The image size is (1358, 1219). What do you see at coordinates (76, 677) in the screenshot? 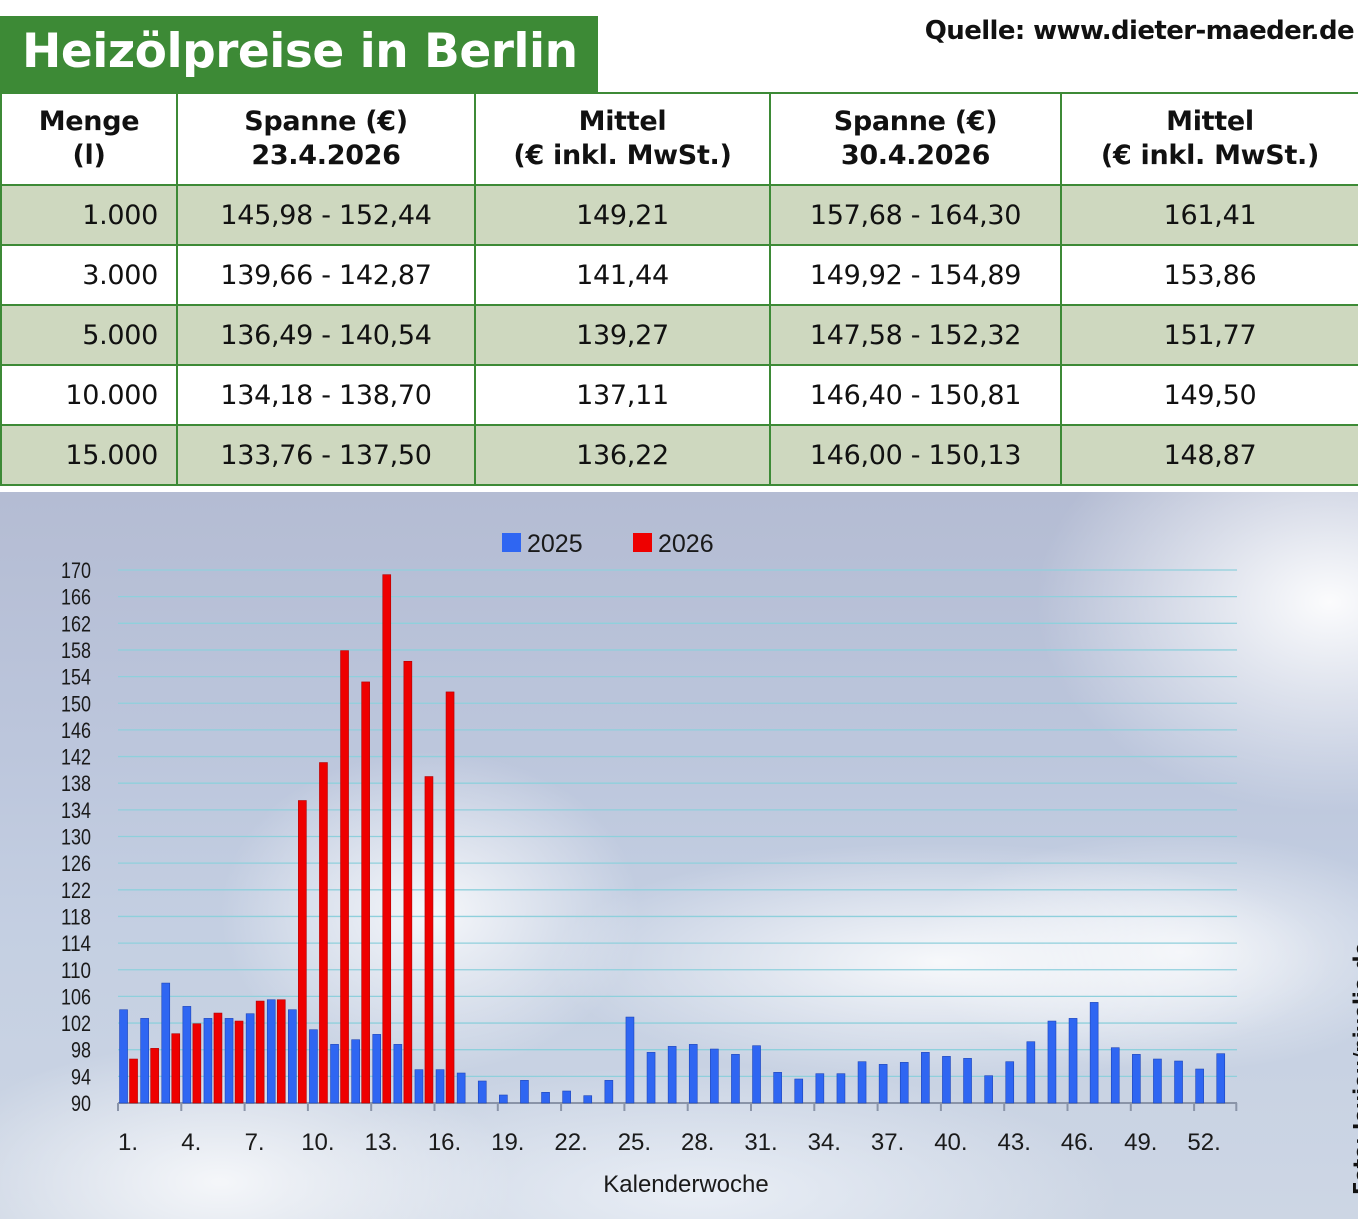
I see `y-tick-label: 154` at bounding box center [76, 677].